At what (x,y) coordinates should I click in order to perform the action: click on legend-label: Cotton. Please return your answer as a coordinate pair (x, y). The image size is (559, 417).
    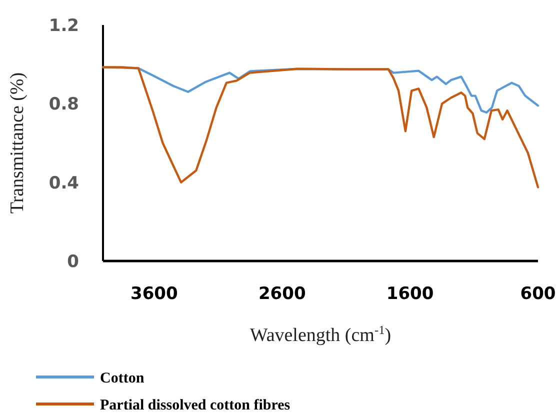
    Looking at the image, I should click on (122, 378).